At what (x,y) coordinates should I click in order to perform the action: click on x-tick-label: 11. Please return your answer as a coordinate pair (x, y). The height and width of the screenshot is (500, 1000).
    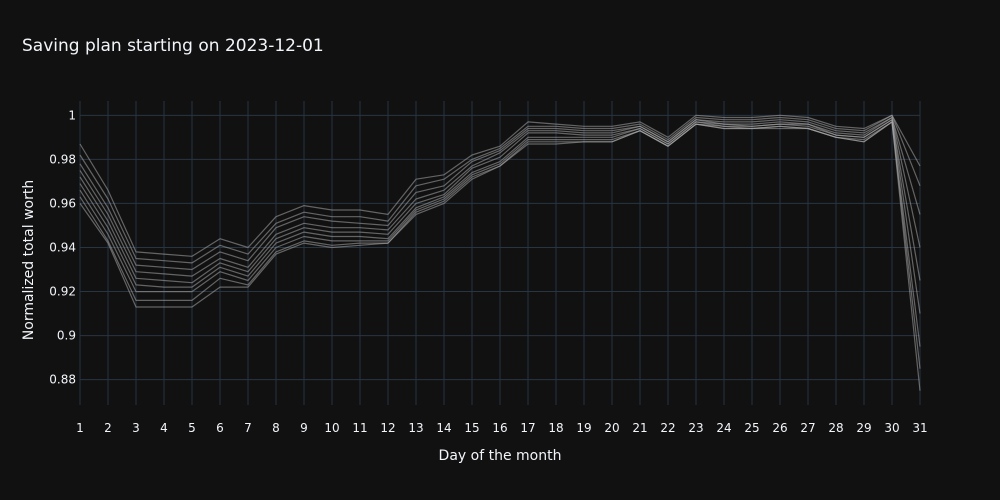
    Looking at the image, I should click on (359, 428).